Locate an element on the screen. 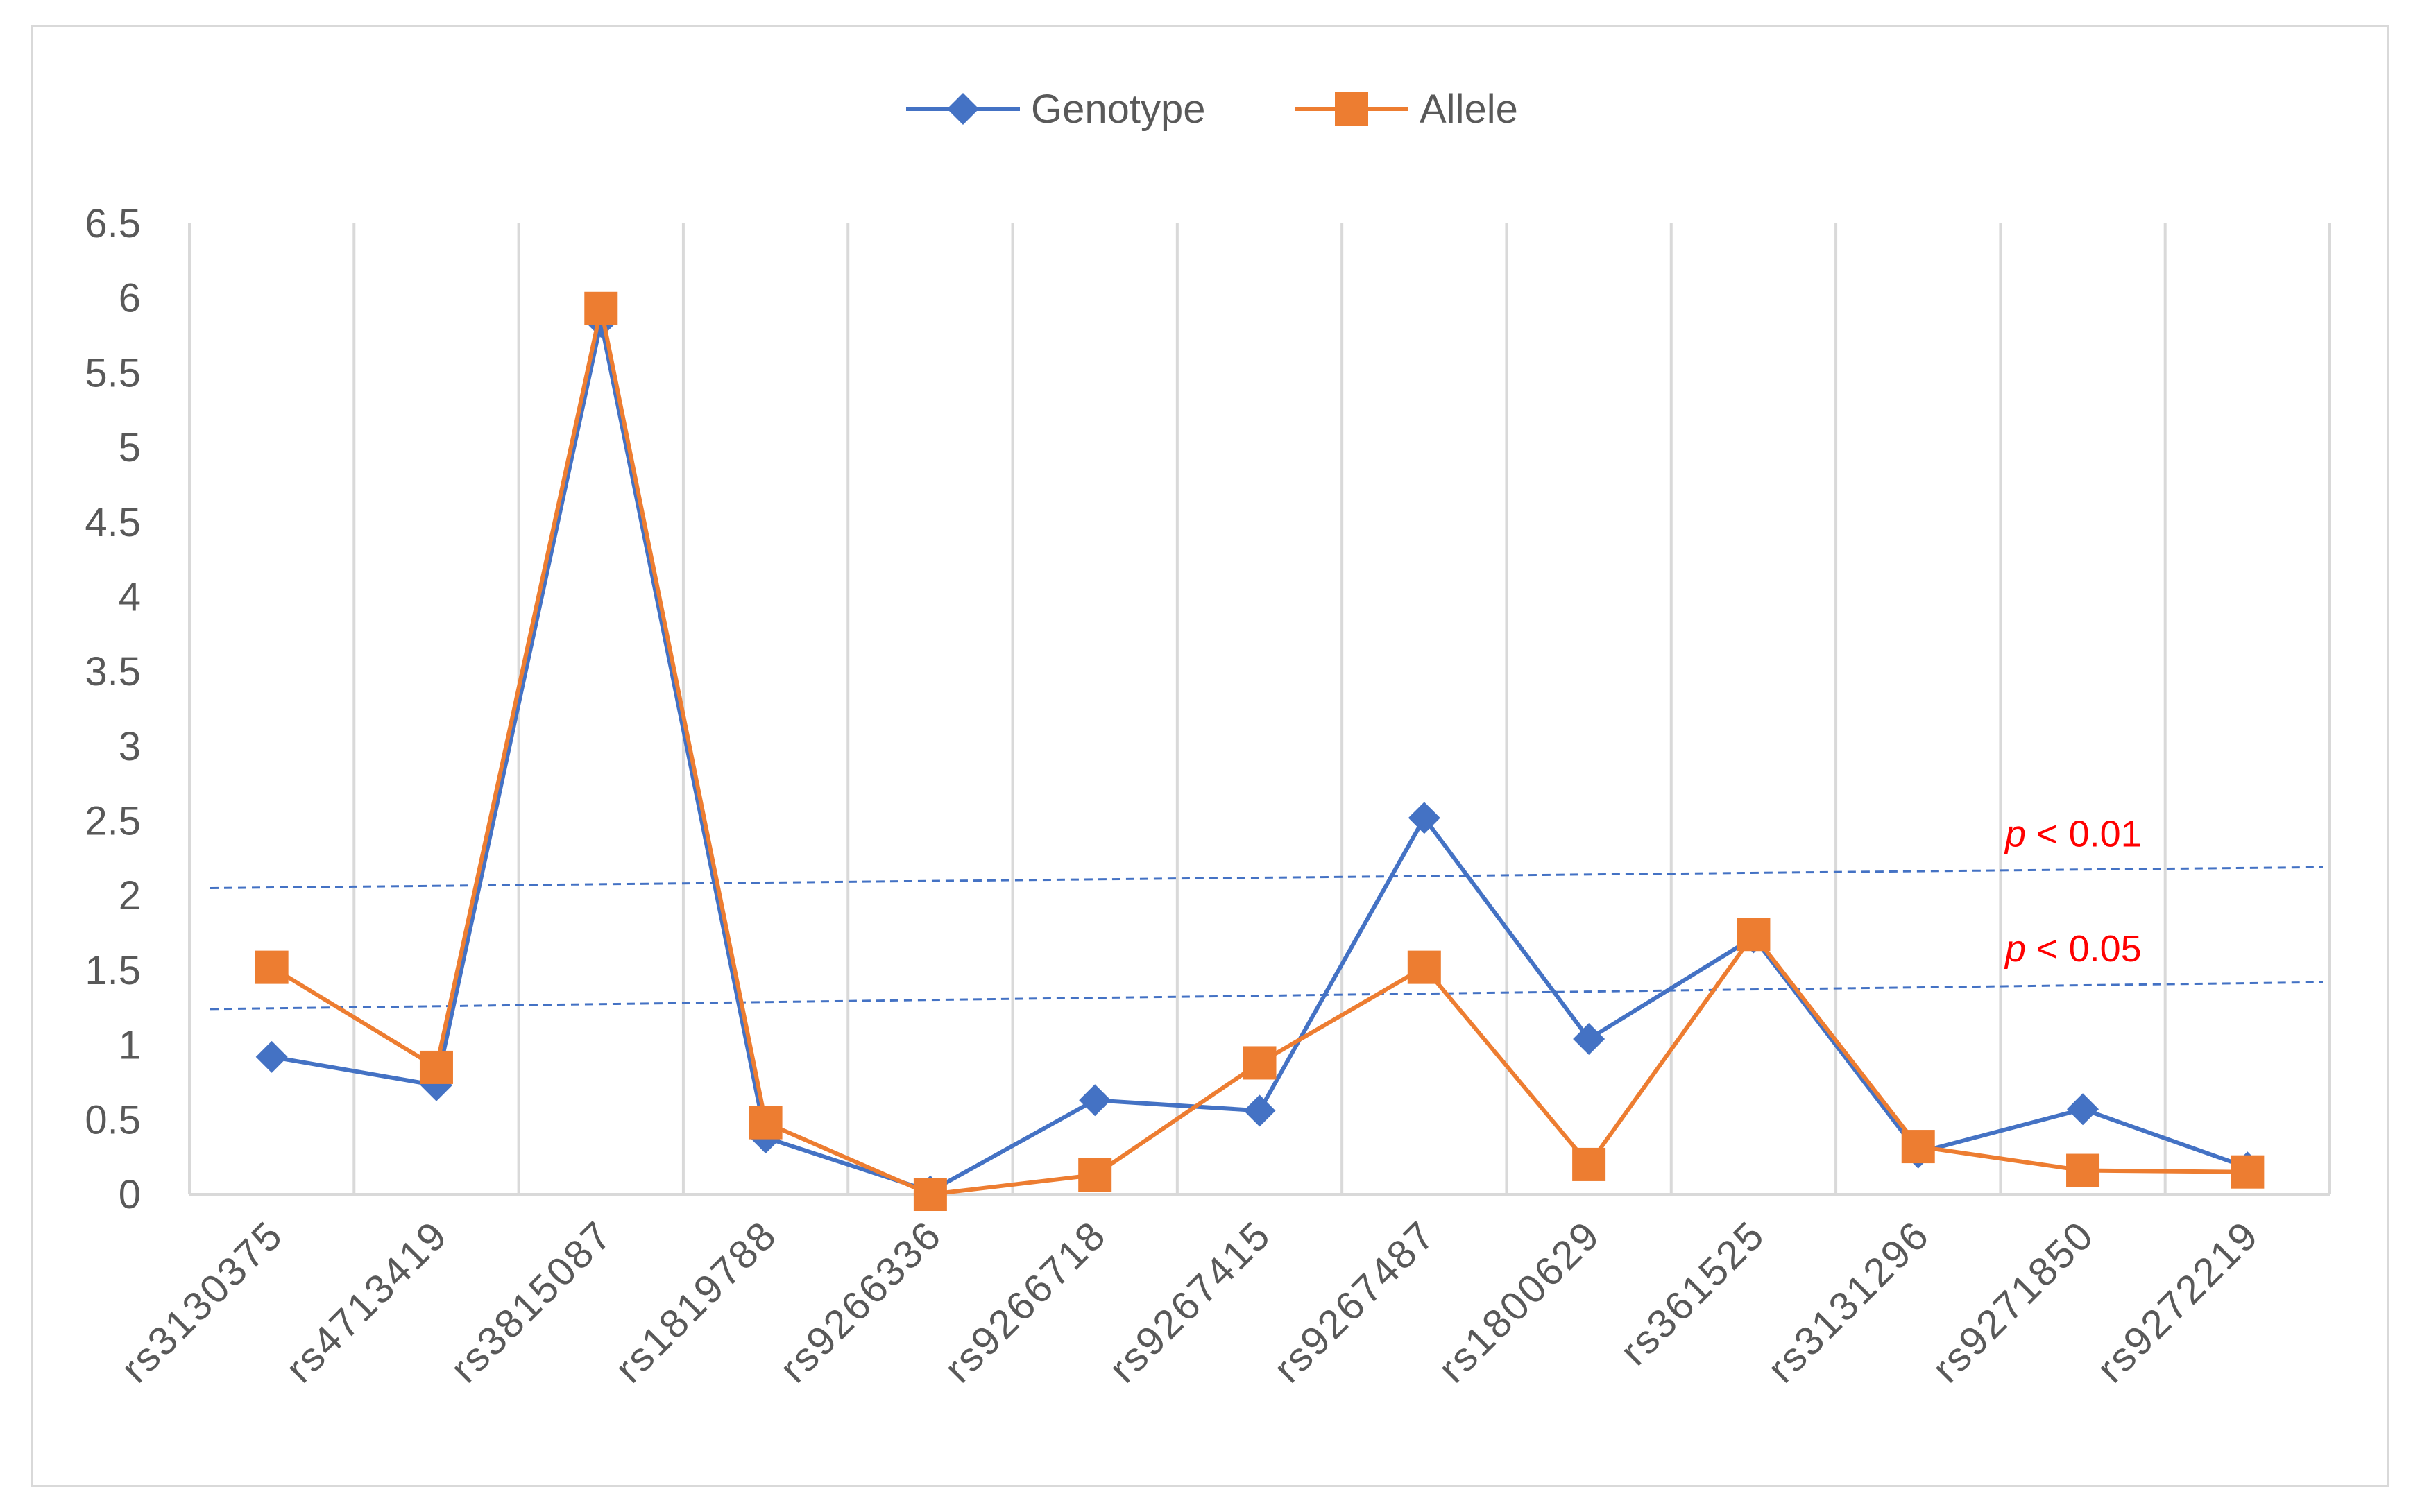 The image size is (2420, 1512). y-tick-label: 5.5 is located at coordinates (113, 372).